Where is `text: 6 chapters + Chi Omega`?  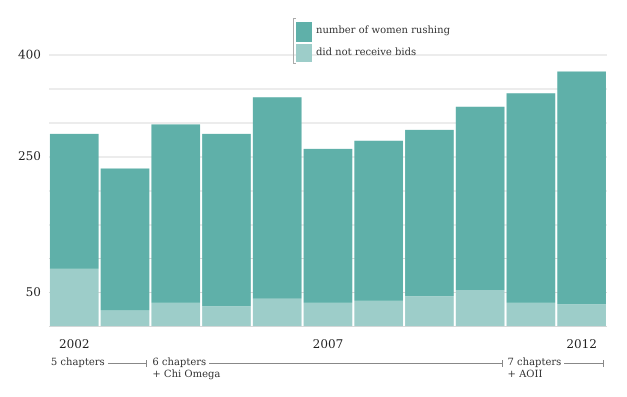 text: 6 chapters + Chi Omega is located at coordinates (186, 369).